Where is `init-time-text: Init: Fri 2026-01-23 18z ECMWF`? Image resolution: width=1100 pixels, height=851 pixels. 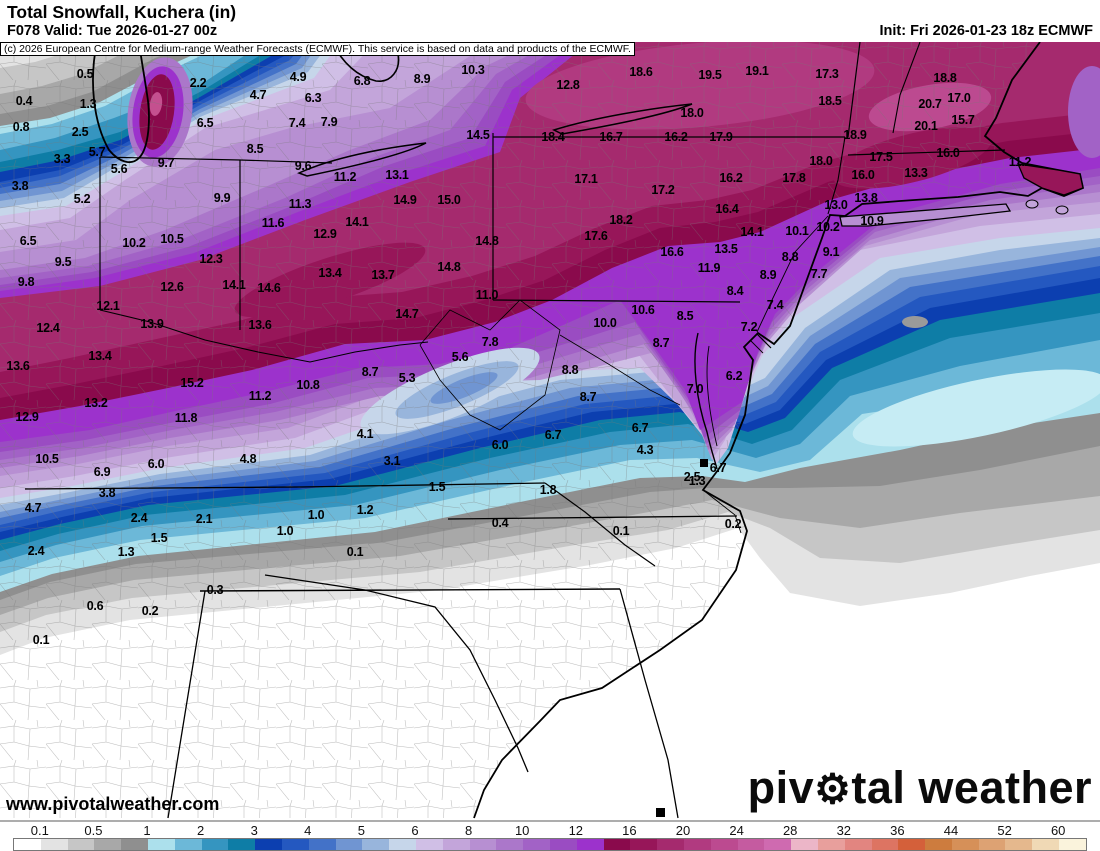 init-time-text: Init: Fri 2026-01-23 18z ECMWF is located at coordinates (986, 31).